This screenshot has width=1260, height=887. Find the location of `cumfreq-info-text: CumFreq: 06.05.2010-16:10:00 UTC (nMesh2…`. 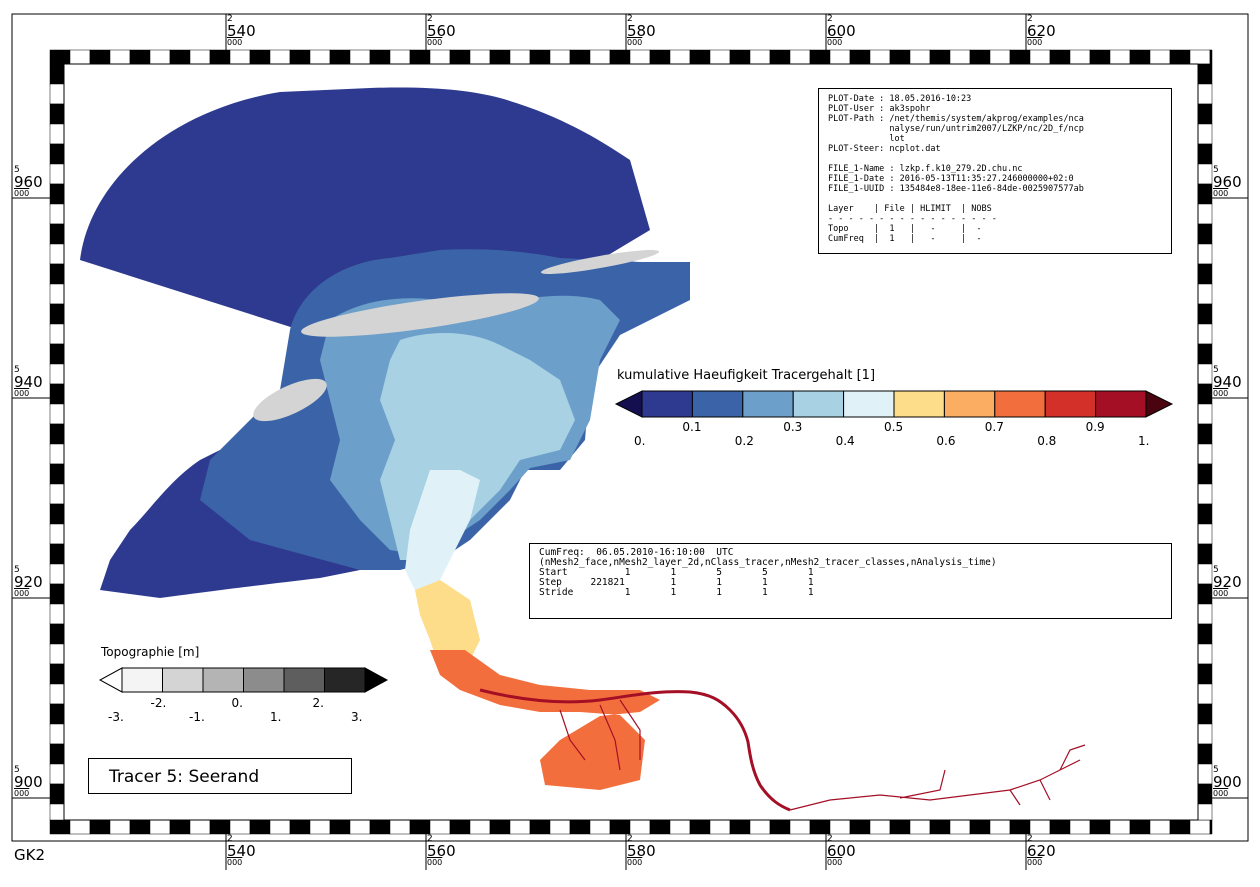

cumfreq-info-text: CumFreq: 06.05.2010-16:10:00 UTC (nMesh2… is located at coordinates (768, 572).